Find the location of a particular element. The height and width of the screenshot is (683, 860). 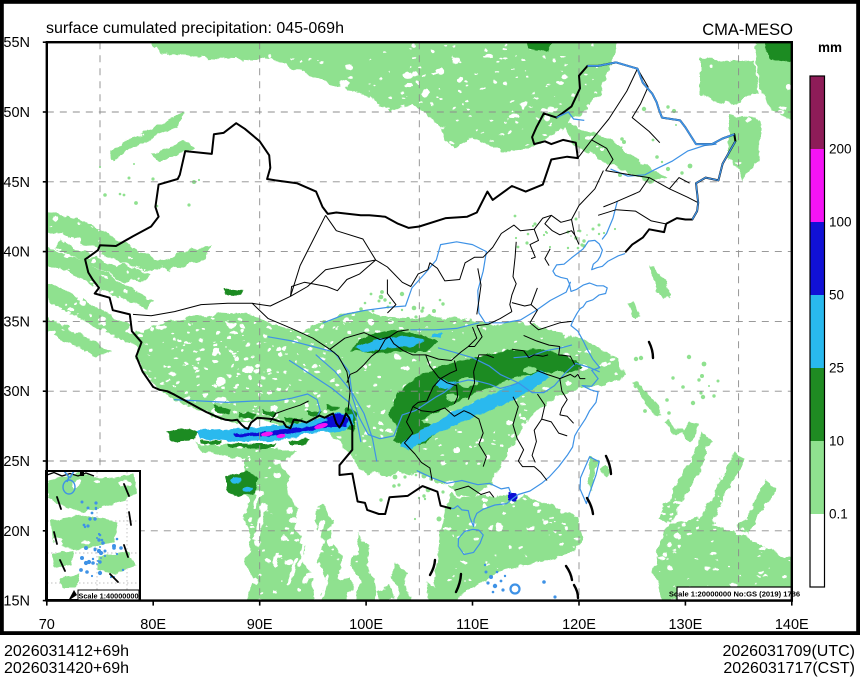

svg-text: 2026031412+69h is located at coordinates (66, 651).